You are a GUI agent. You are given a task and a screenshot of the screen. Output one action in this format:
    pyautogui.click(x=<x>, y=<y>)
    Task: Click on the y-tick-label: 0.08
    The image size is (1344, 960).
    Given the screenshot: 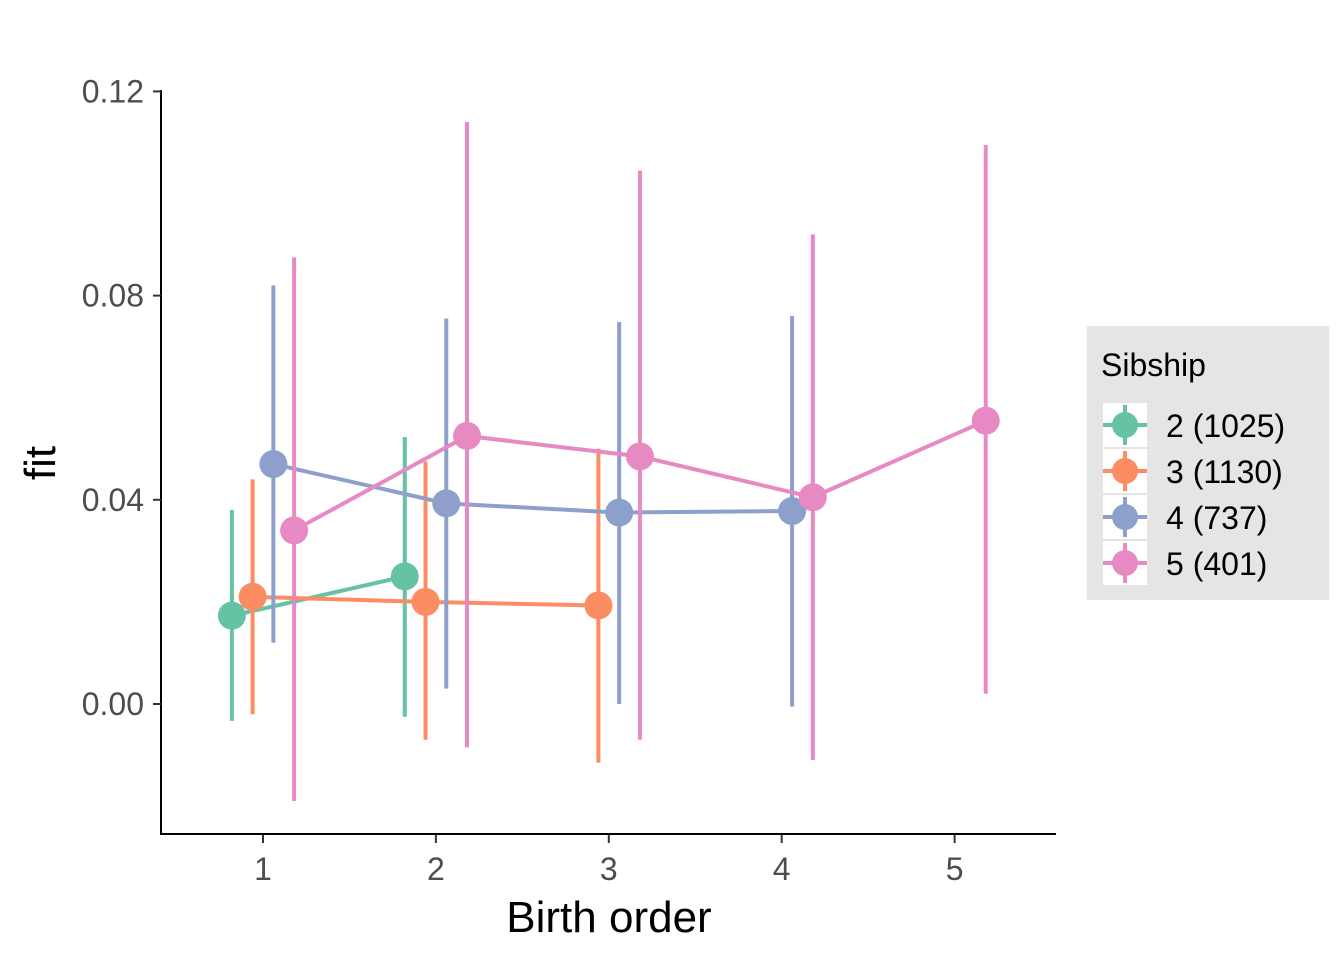 What is the action you would take?
    pyautogui.click(x=113, y=296)
    